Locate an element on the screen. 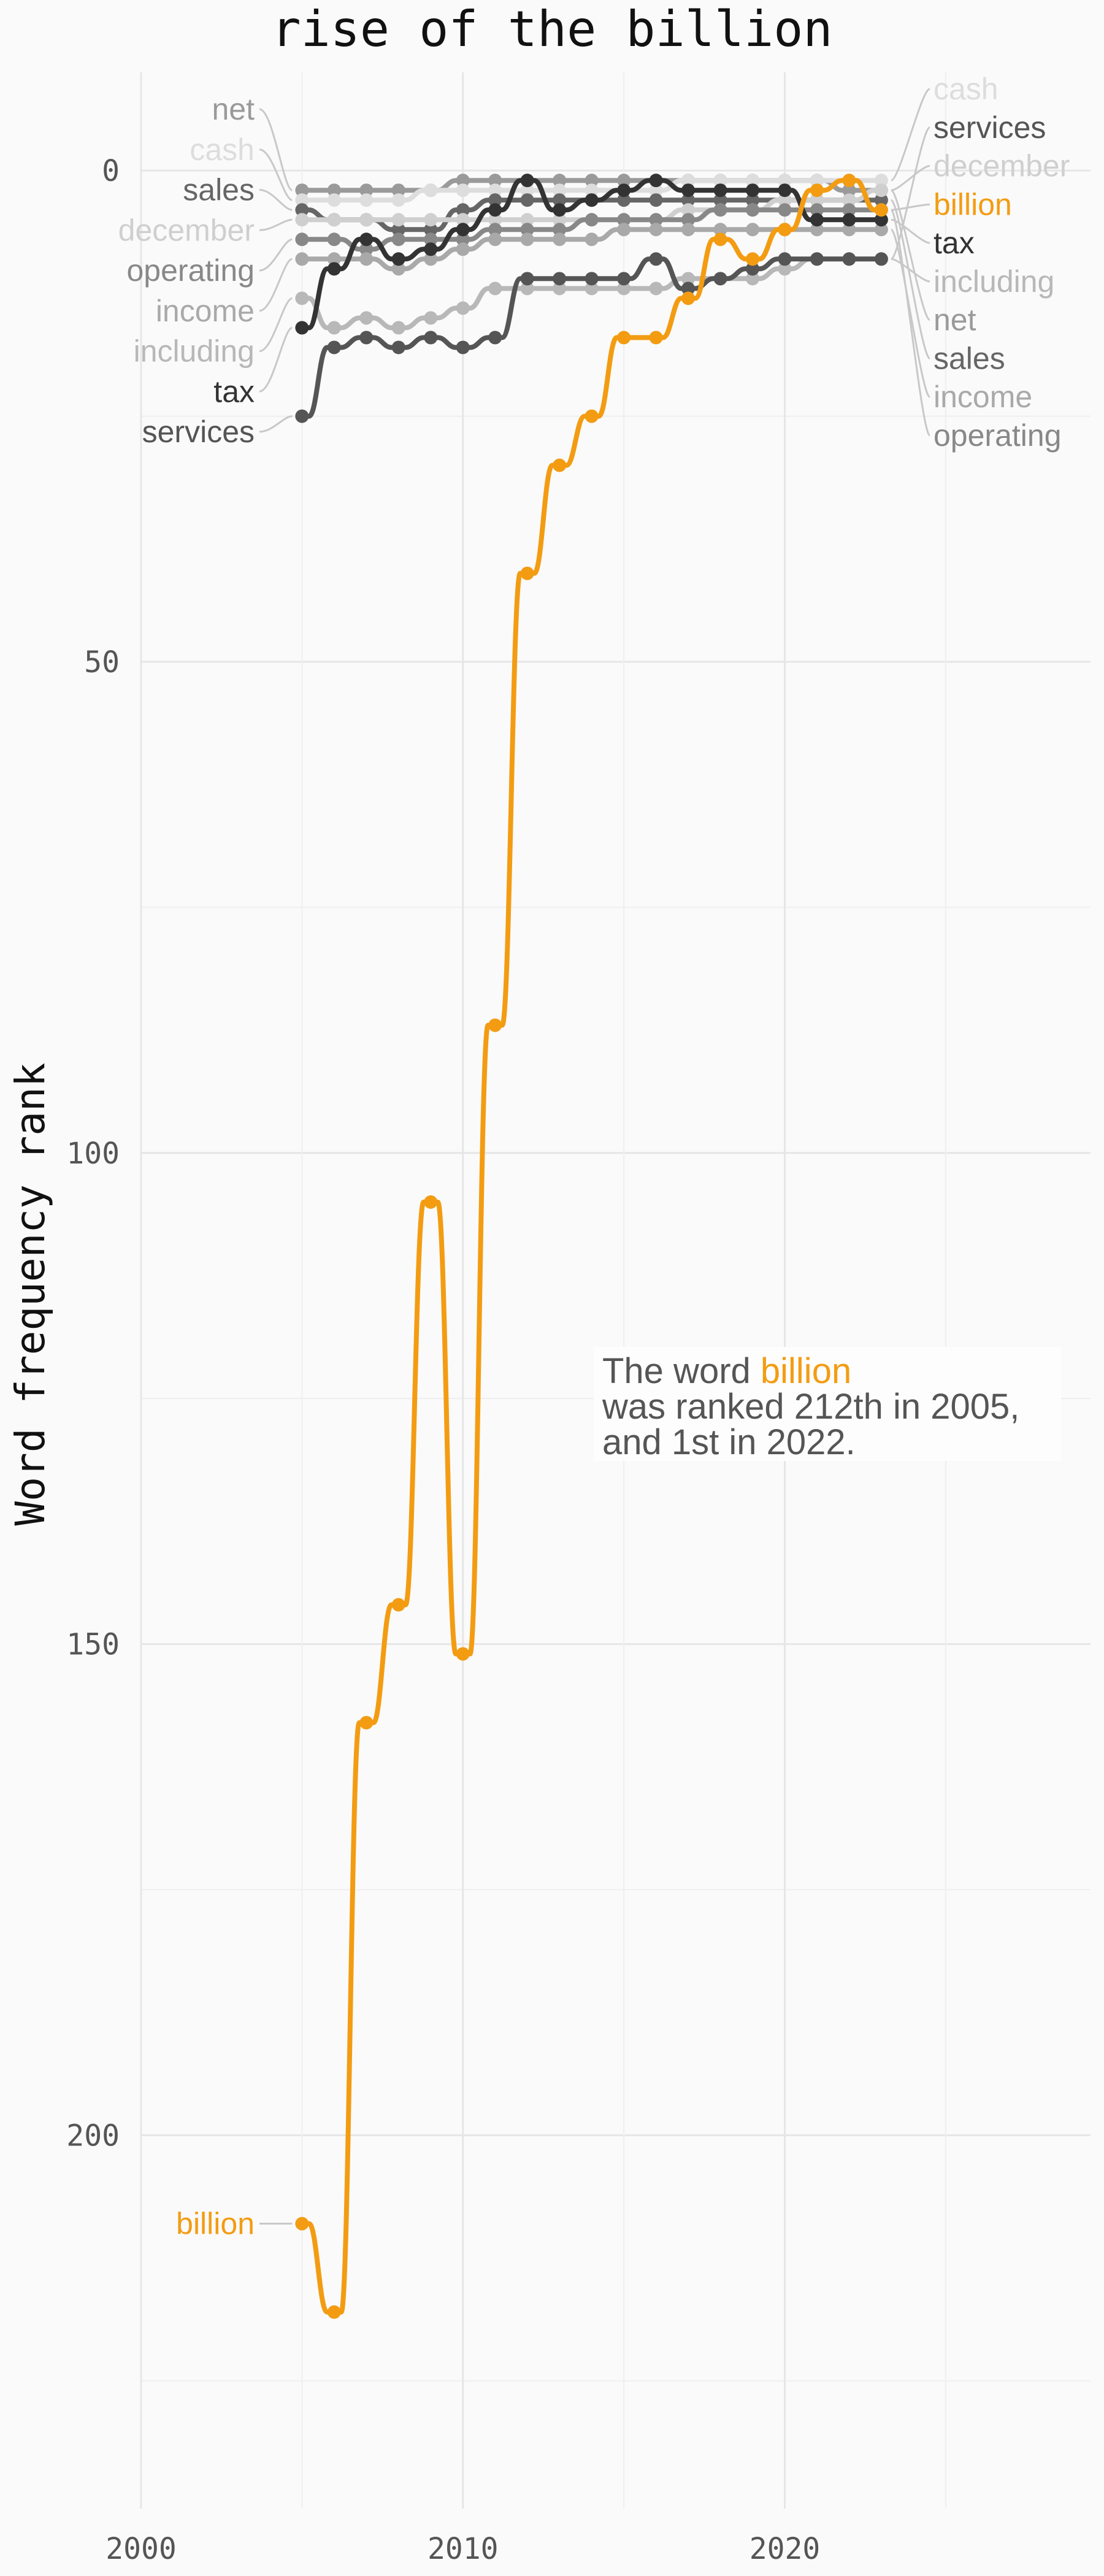 The image size is (1104, 2576). series-tax is located at coordinates (591, 254).